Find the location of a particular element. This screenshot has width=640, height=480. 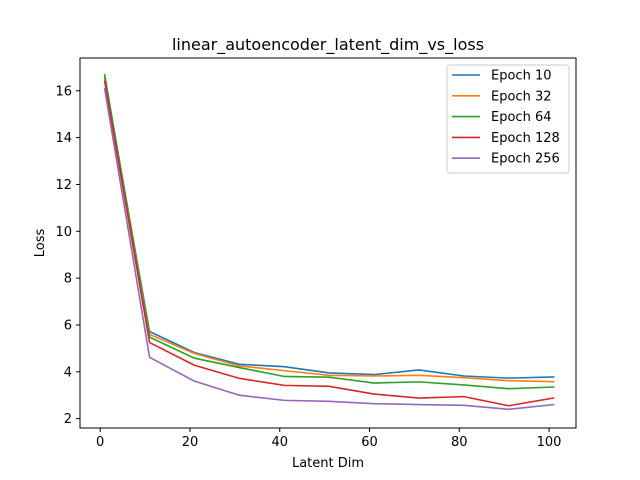

legend-label-5: Epoch 256 is located at coordinates (525, 159).